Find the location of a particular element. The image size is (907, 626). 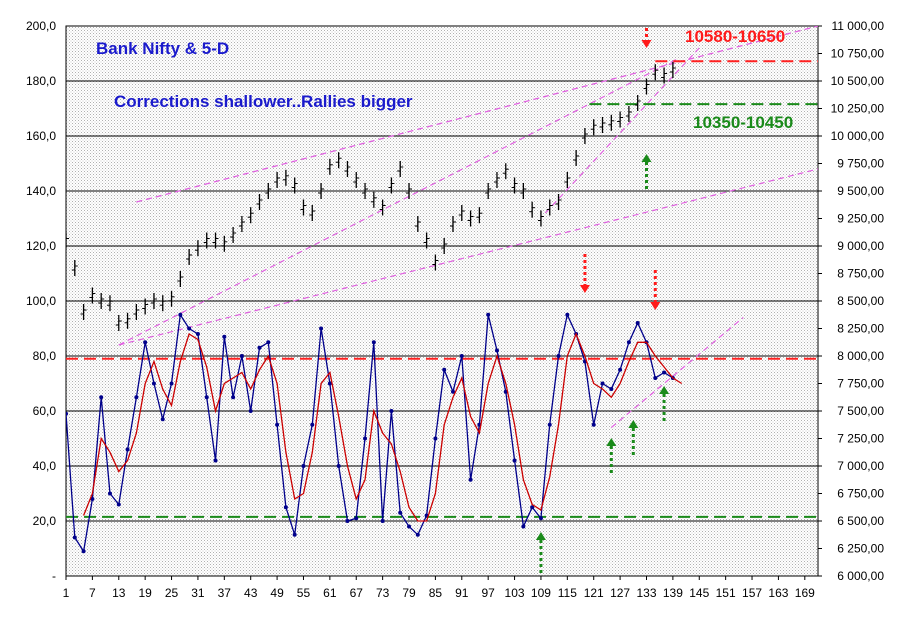

left-tick-label: 80,0 is located at coordinates (45, 356).